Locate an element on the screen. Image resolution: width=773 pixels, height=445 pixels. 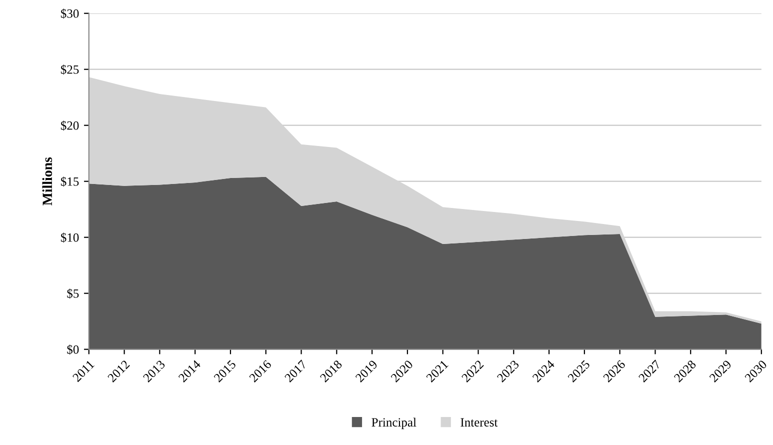
y-tick-label: $25 is located at coordinates (69, 69).